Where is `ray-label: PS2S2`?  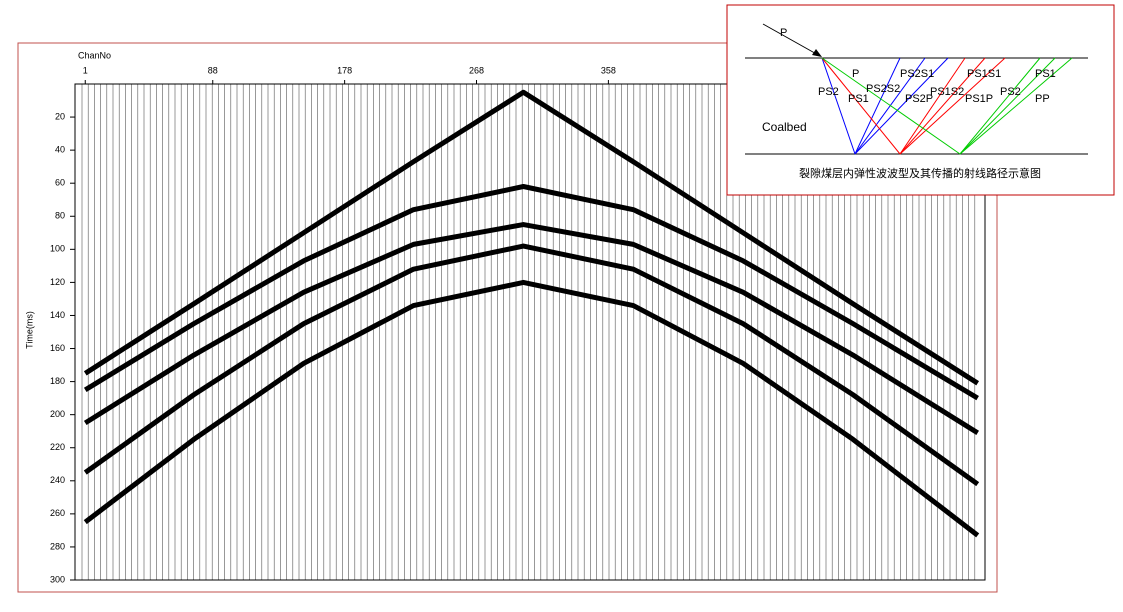 ray-label: PS2S2 is located at coordinates (883, 89).